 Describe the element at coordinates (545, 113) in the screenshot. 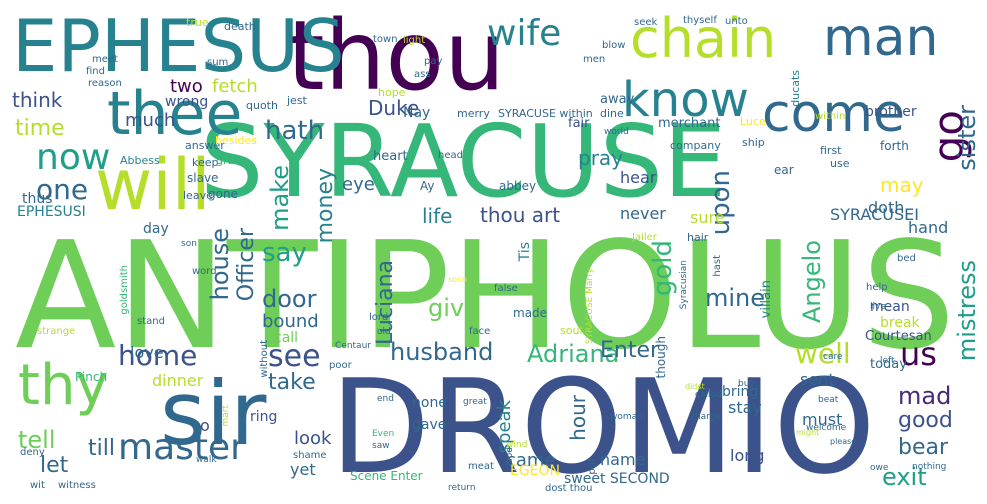

I see `word-syracuse-within: SYRACUSE within` at that location.